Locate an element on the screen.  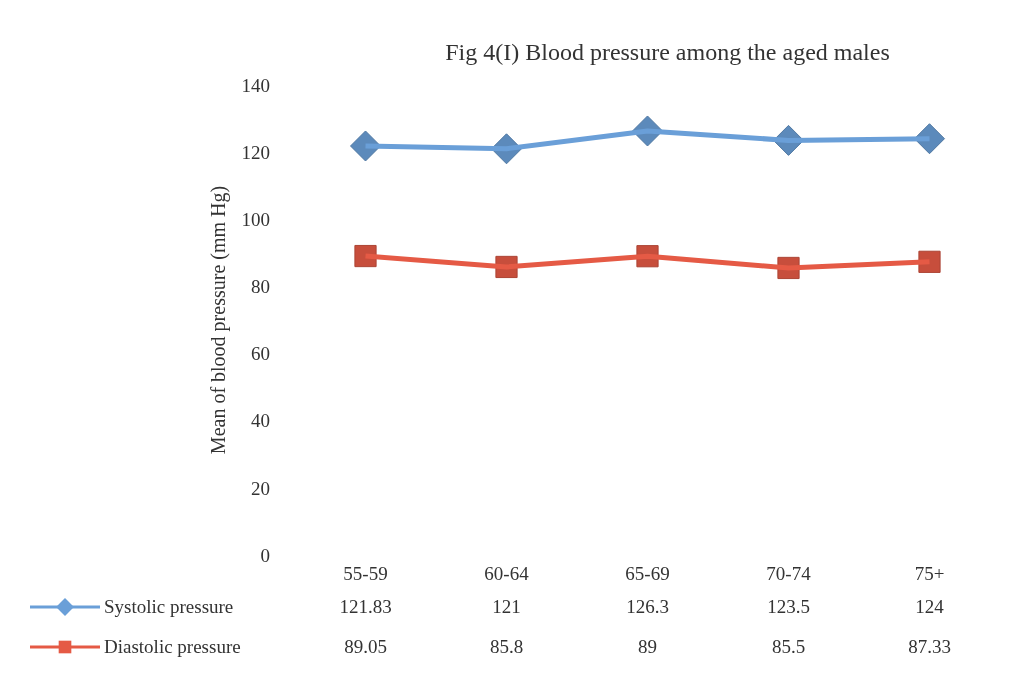
data-label: 89 is located at coordinates (647, 646).